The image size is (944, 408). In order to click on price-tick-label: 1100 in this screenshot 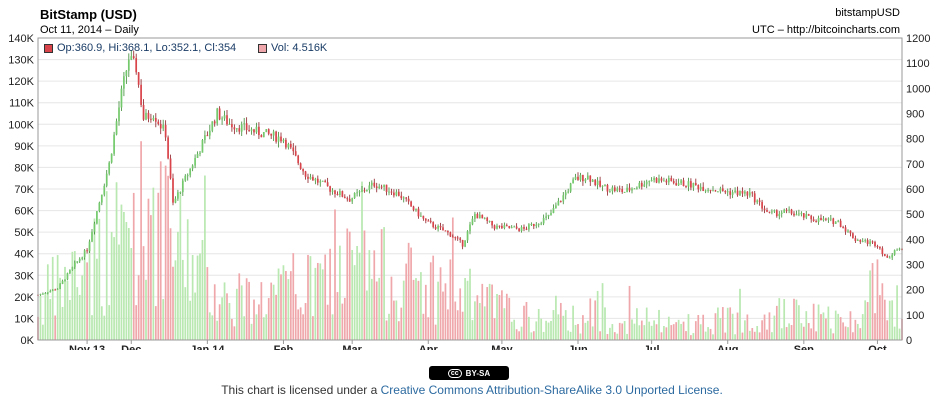, I will do `click(918, 64)`.